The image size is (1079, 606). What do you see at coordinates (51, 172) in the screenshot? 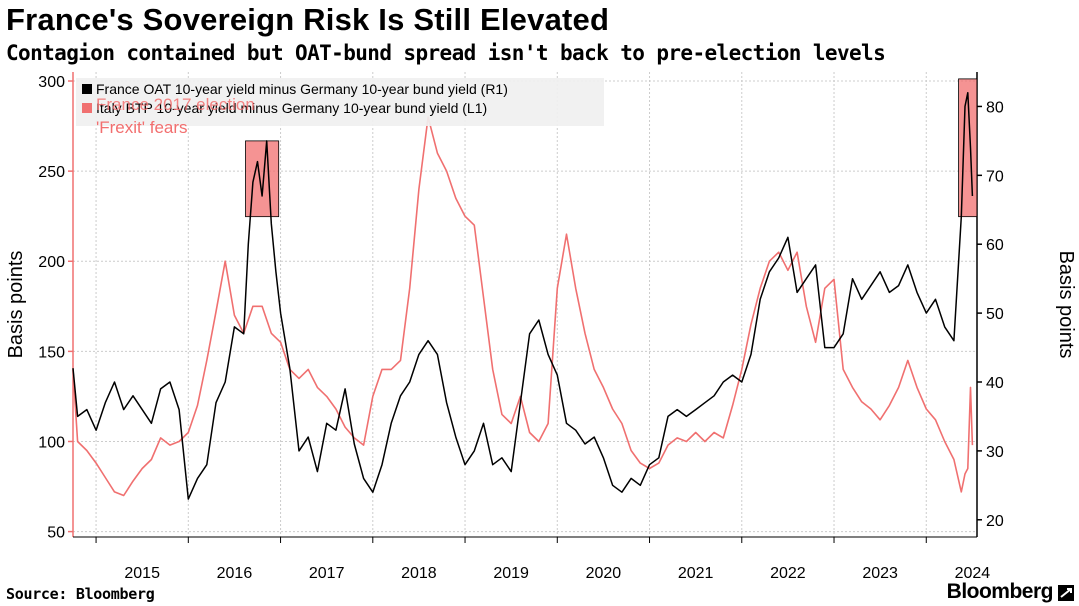
I see `y-left-tick-label: 250` at bounding box center [51, 172].